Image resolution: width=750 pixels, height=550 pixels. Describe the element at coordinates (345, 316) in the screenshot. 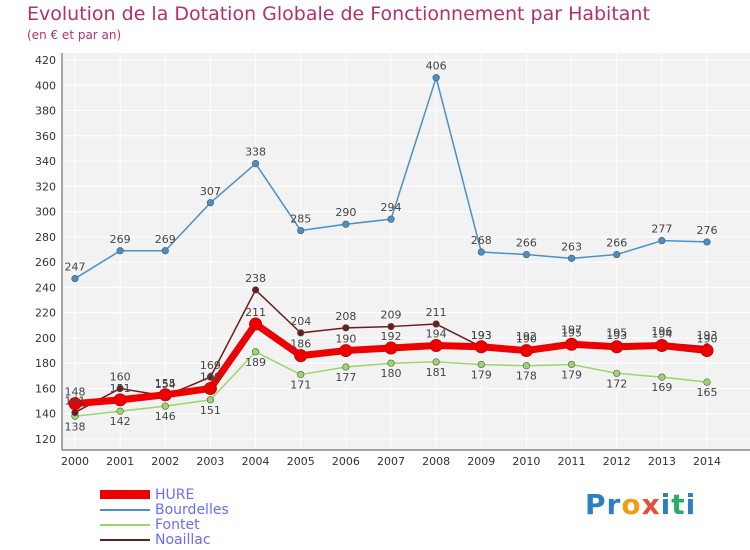

I see `data-label-noaillac: 208` at that location.